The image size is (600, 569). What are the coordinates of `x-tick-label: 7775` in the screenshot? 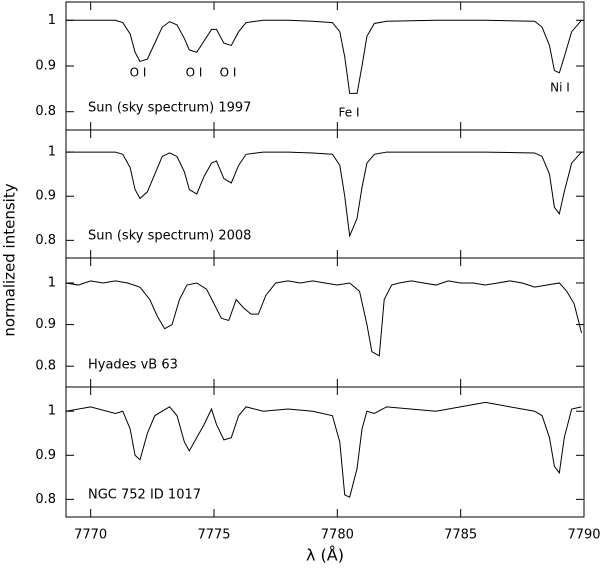 It's located at (213, 535).